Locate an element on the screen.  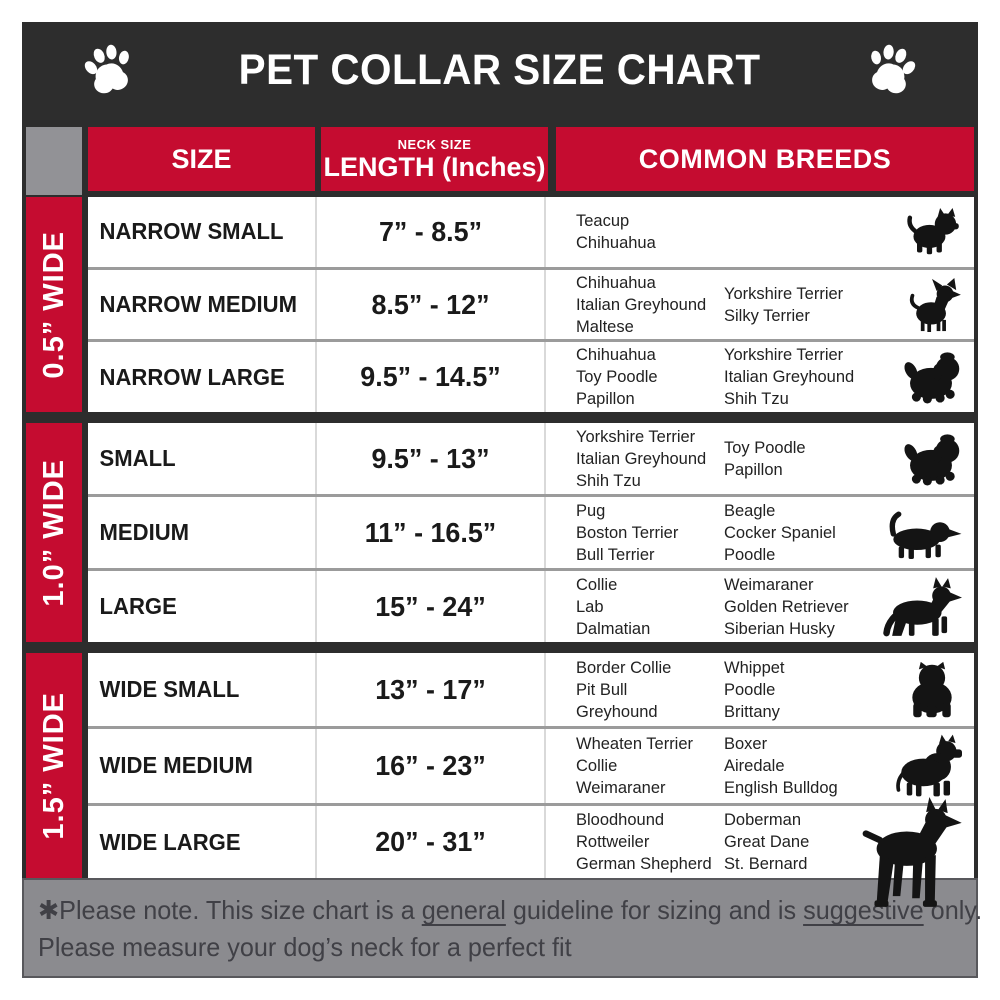
width-group-label: 1.0” WIDE is located at coordinates (54, 532).